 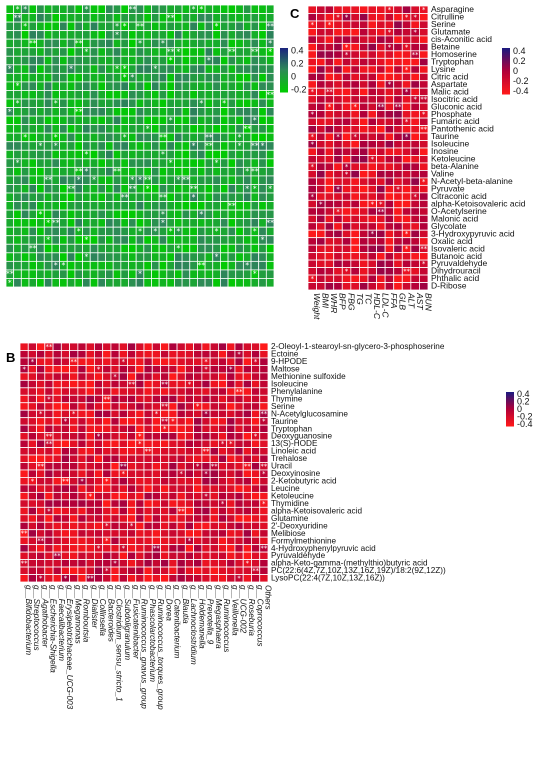 I want to click on heatmap-b-legend-swatch, so click(x=510, y=421).